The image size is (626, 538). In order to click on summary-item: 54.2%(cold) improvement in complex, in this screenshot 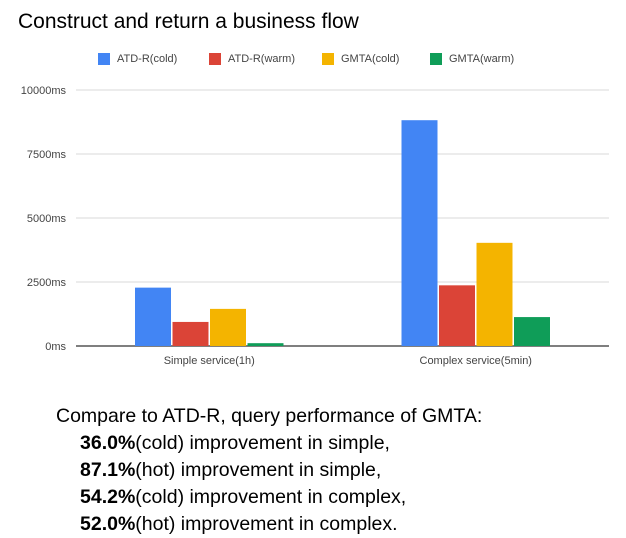, I will do `click(281, 497)`.